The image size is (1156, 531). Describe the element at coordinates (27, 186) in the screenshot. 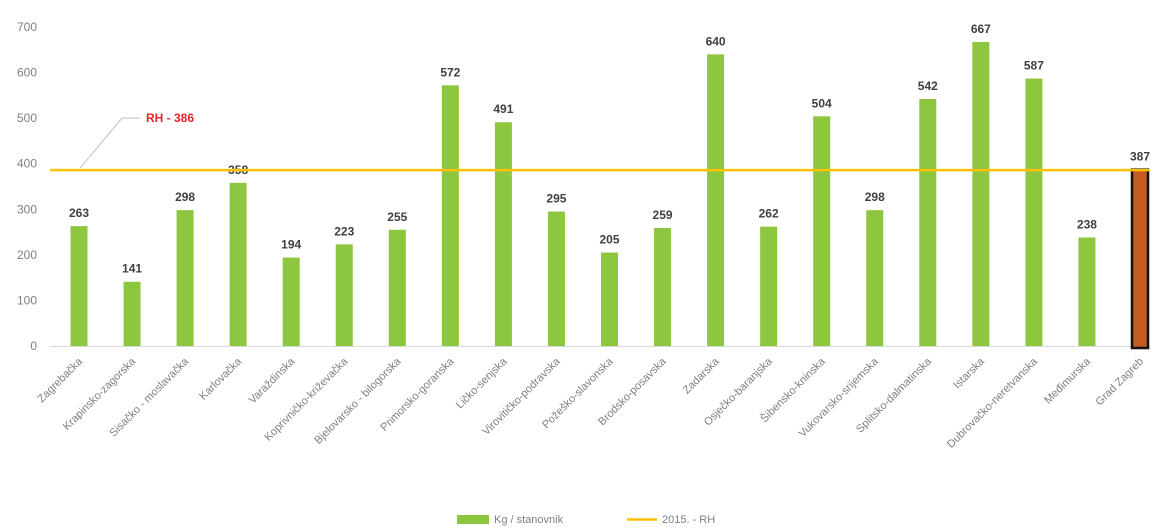

I see `y-axis: 0 100 200 300 400 500 600 700` at that location.